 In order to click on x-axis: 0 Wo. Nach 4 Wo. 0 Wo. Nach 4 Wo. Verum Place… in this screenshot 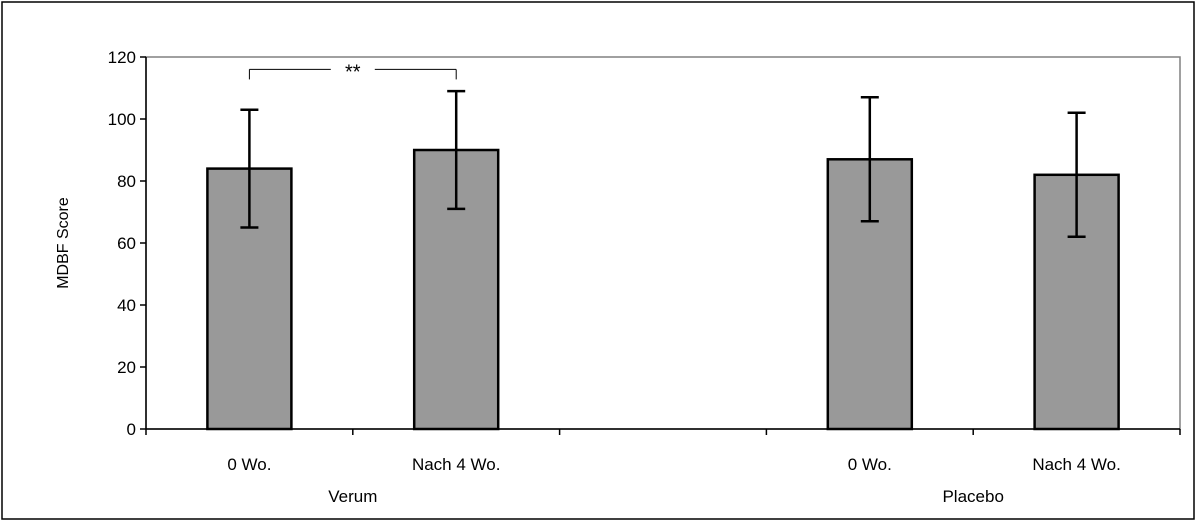, I will do `click(663, 467)`.